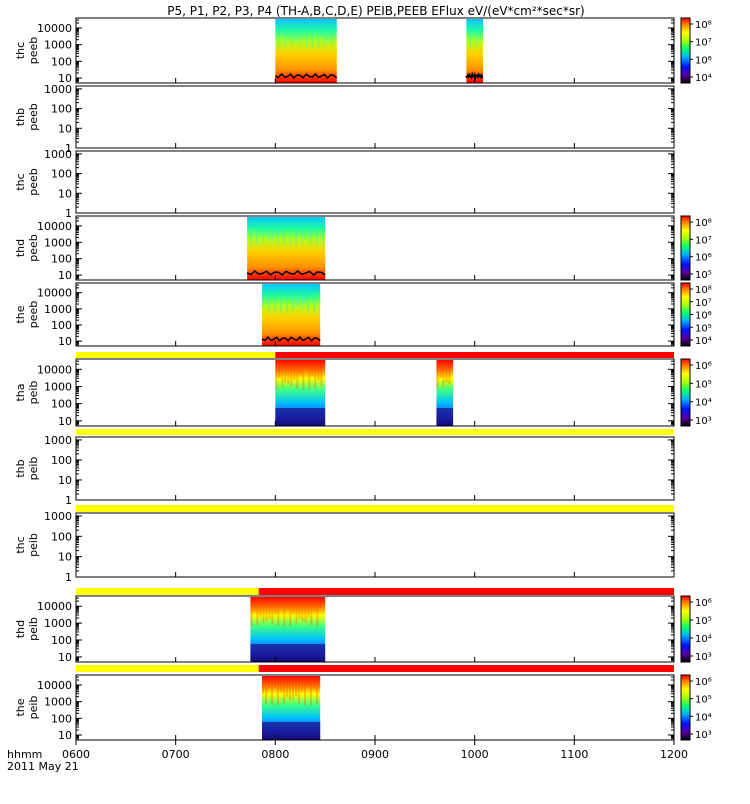 The height and width of the screenshot is (804, 750). I want to click on time-axis-label: hhmm, so click(24, 754).